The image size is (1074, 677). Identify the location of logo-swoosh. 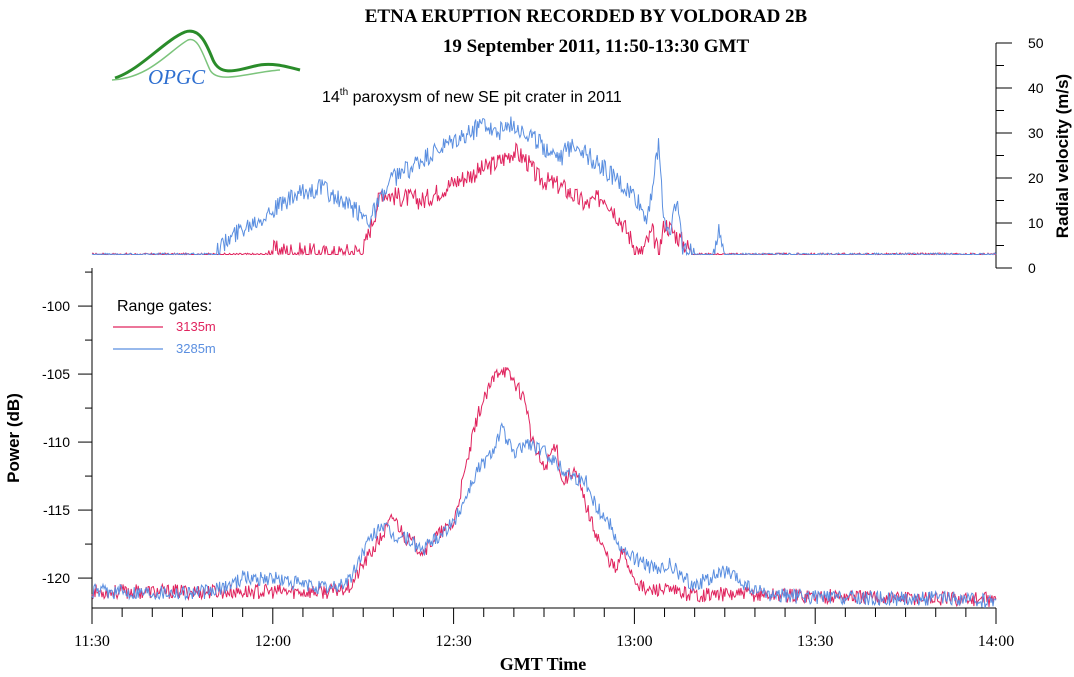
(207, 54).